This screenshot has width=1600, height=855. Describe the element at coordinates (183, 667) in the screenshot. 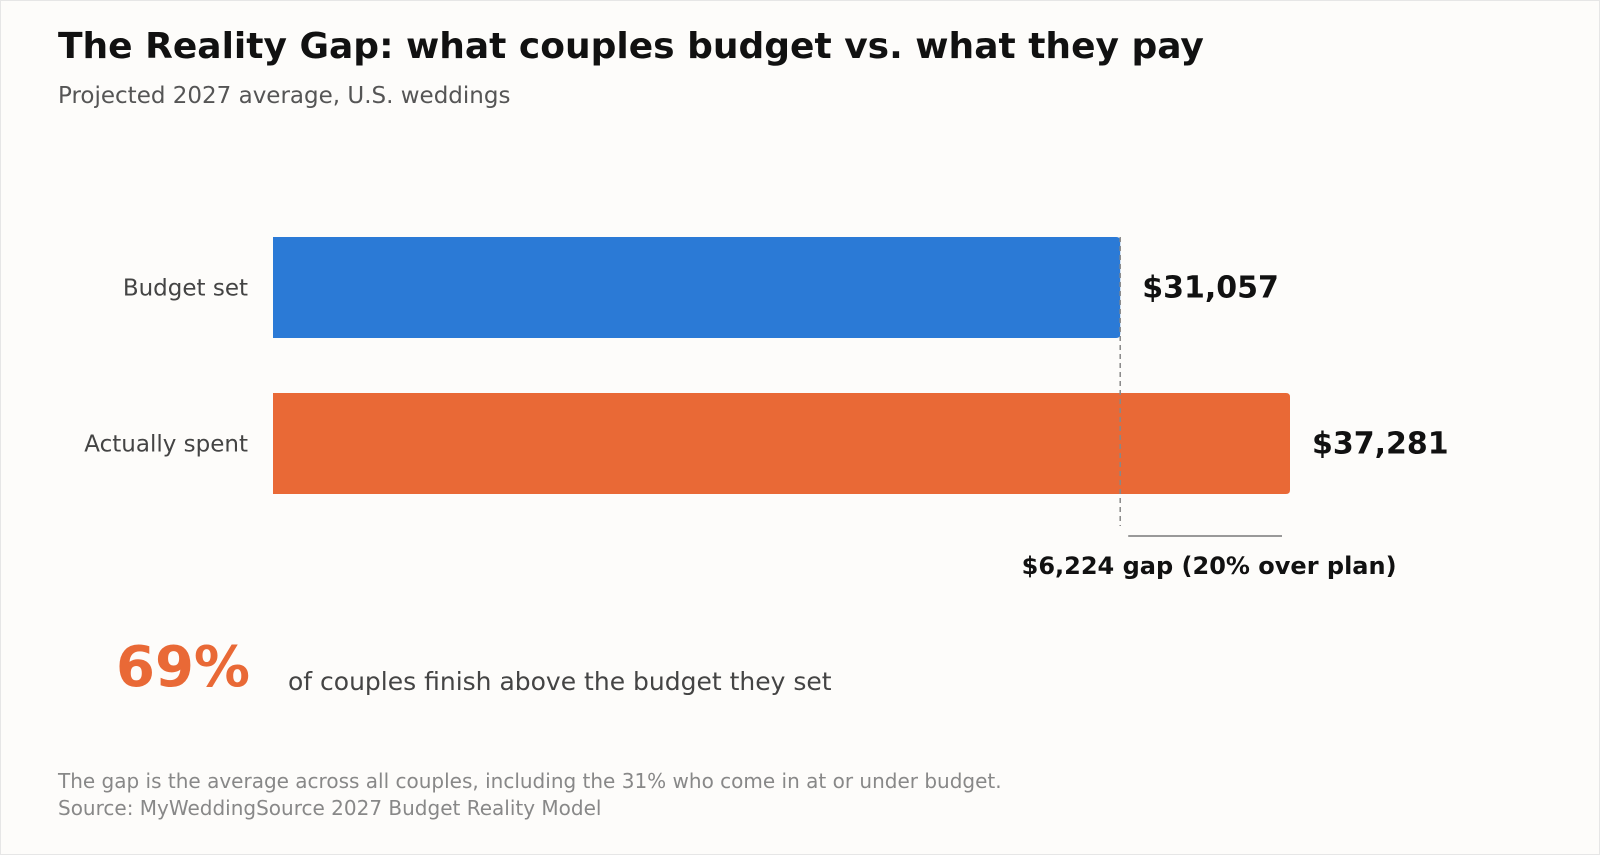

I see `overspend-percent-stat: 69%` at that location.